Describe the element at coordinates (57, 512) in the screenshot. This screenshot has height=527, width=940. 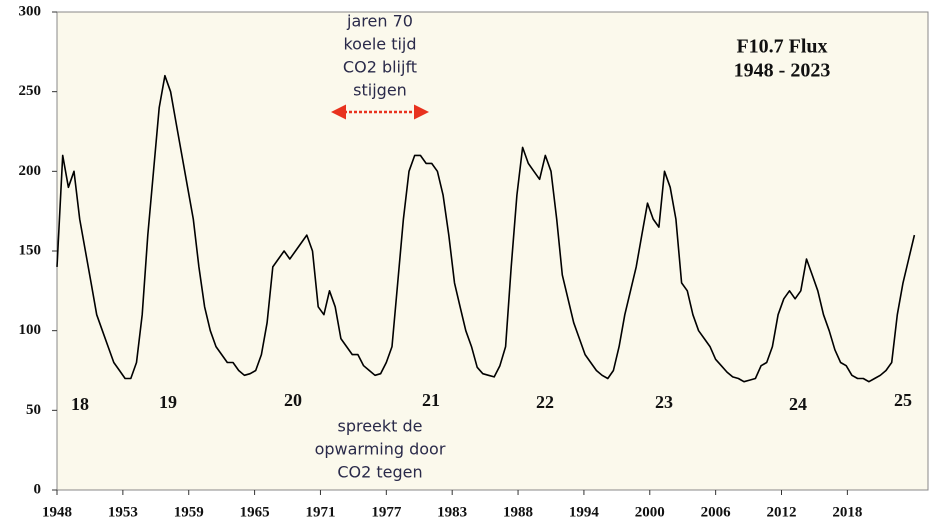
I see `x-tick-label: 1948` at that location.